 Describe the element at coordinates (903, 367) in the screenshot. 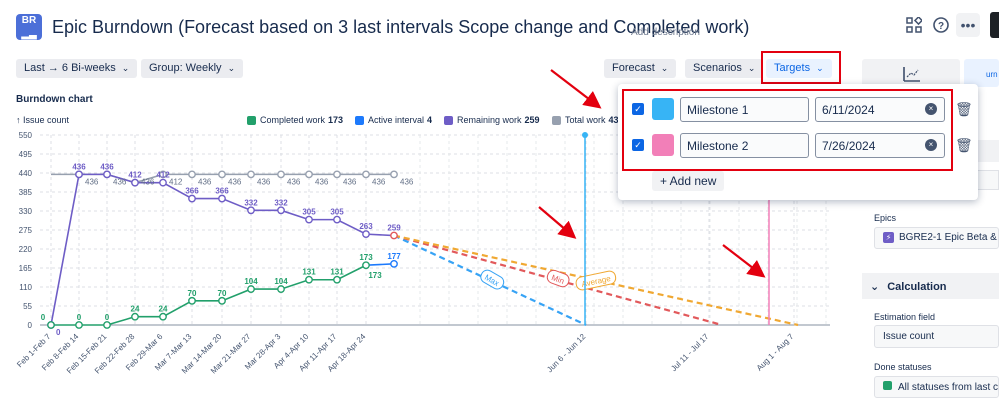

I see `done-statuses-label: Done statuses` at that location.